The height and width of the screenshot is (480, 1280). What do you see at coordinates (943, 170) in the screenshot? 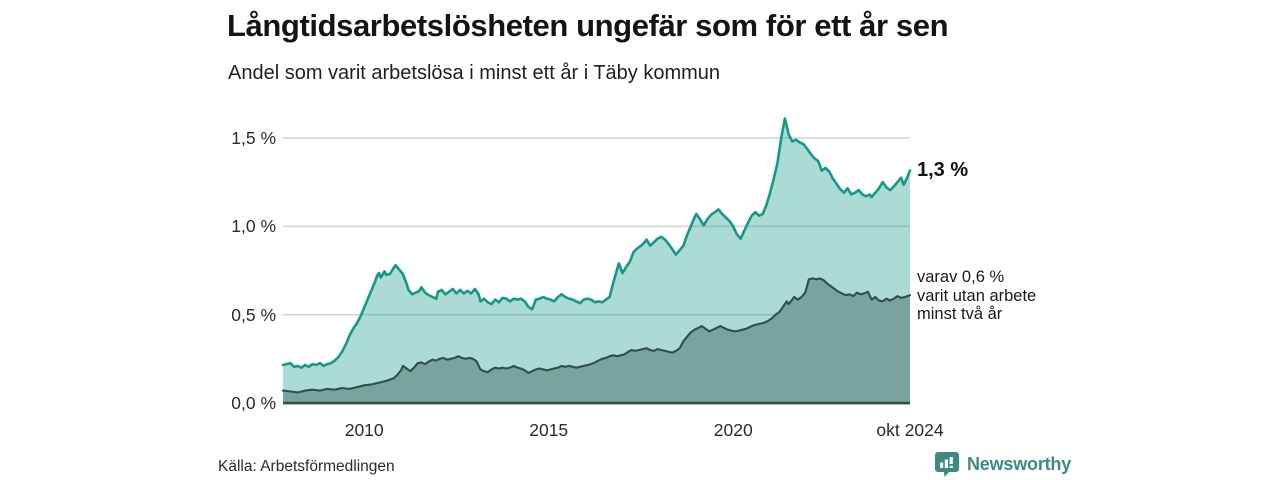
I see `latest-value-label: 1,3 %` at bounding box center [943, 170].